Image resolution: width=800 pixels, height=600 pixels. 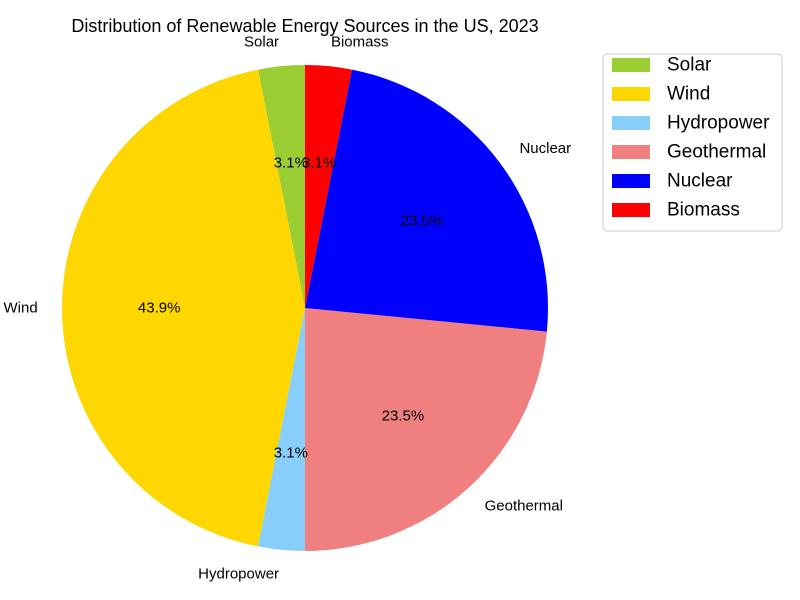 What do you see at coordinates (422, 220) in the screenshot?
I see `pie-pct-label-nuclear: 23.5%` at bounding box center [422, 220].